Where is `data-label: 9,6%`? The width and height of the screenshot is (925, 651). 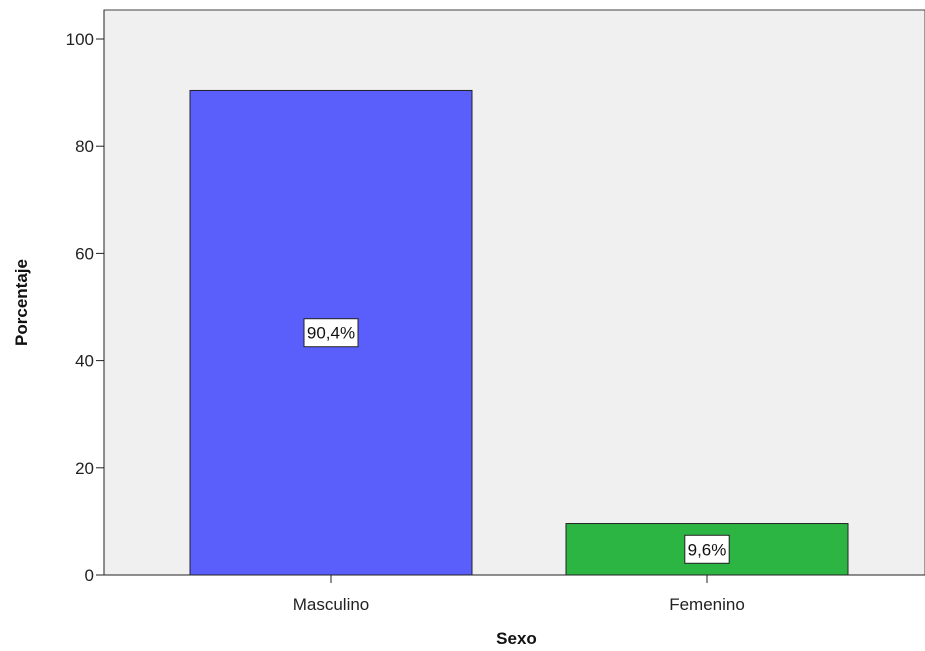
data-label: 9,6% is located at coordinates (707, 549).